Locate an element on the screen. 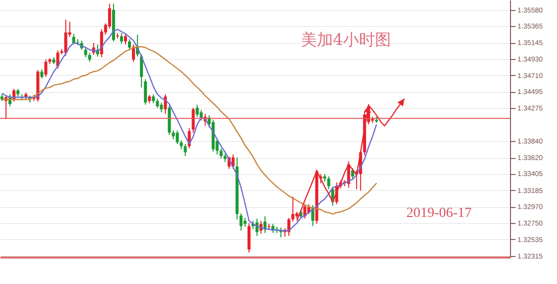 The height and width of the screenshot is (284, 557). line-series is located at coordinates (351, 160).